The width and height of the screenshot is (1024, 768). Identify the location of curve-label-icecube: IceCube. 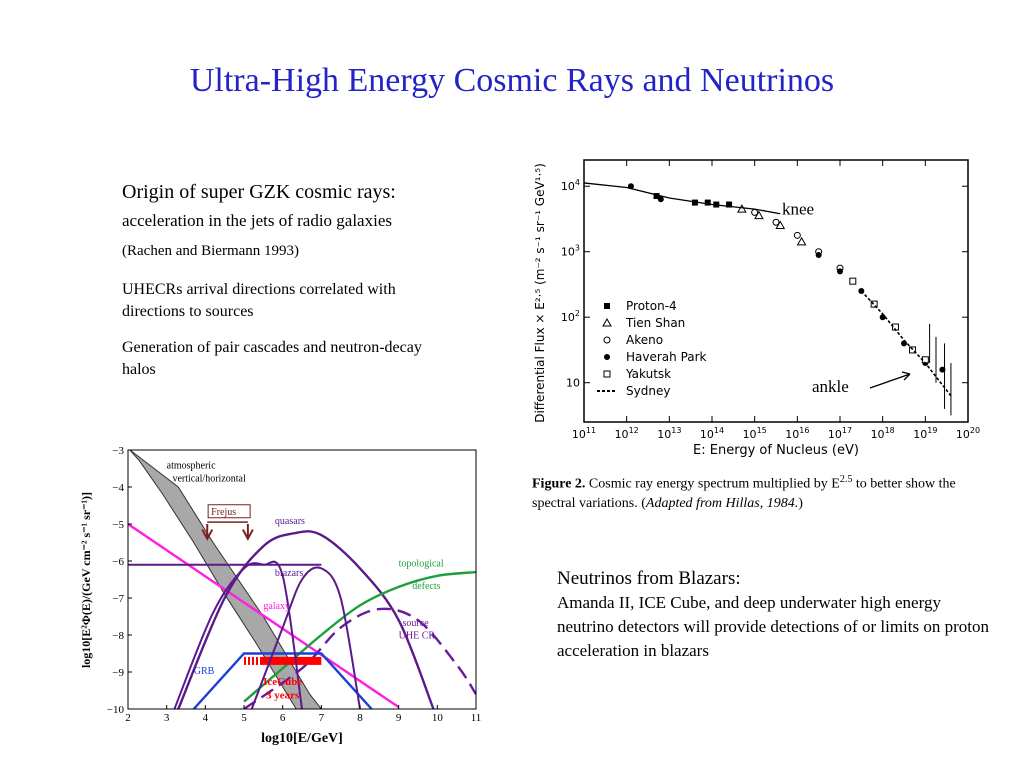
(282, 682).